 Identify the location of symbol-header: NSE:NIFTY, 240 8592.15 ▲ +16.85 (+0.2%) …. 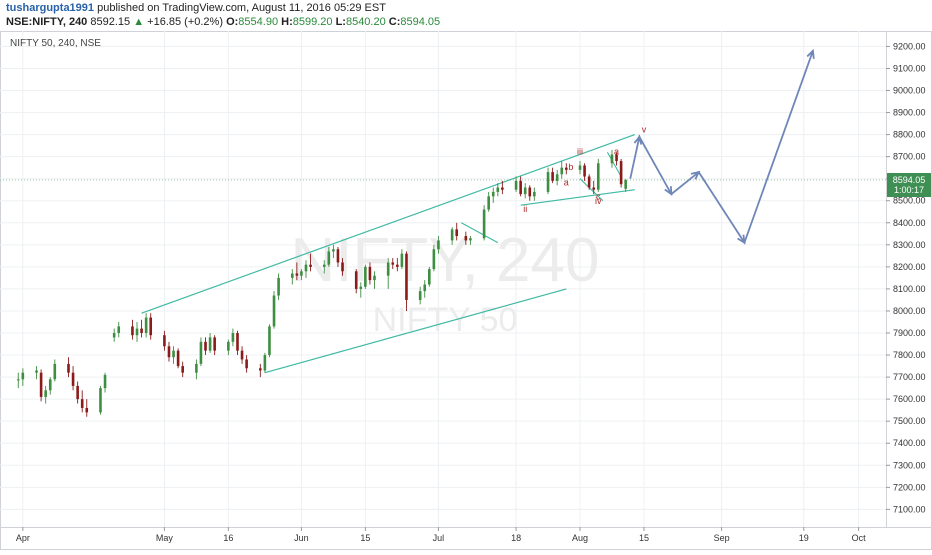
(223, 22).